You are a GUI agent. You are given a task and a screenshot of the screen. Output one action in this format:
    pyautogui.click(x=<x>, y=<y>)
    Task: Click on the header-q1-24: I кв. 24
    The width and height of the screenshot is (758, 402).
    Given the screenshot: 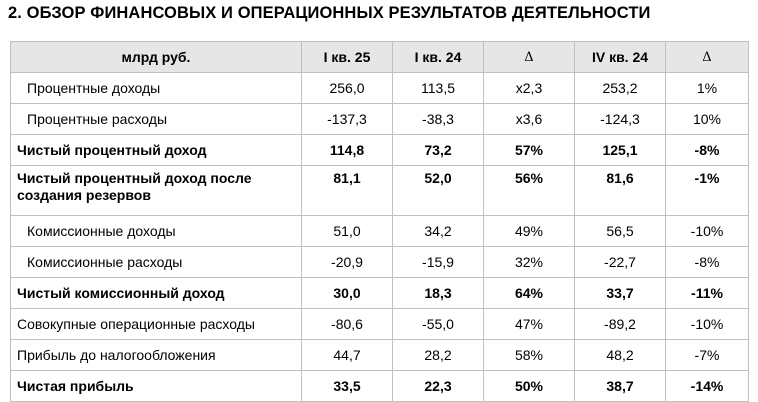 What is the action you would take?
    pyautogui.click(x=438, y=57)
    